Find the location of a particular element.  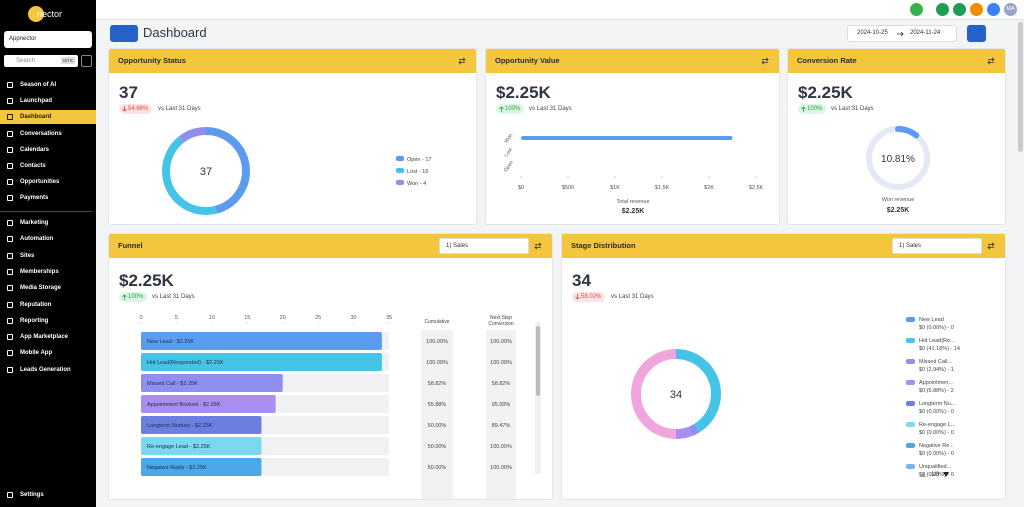

nav-item: App Marketplace is located at coordinates (48, 337).